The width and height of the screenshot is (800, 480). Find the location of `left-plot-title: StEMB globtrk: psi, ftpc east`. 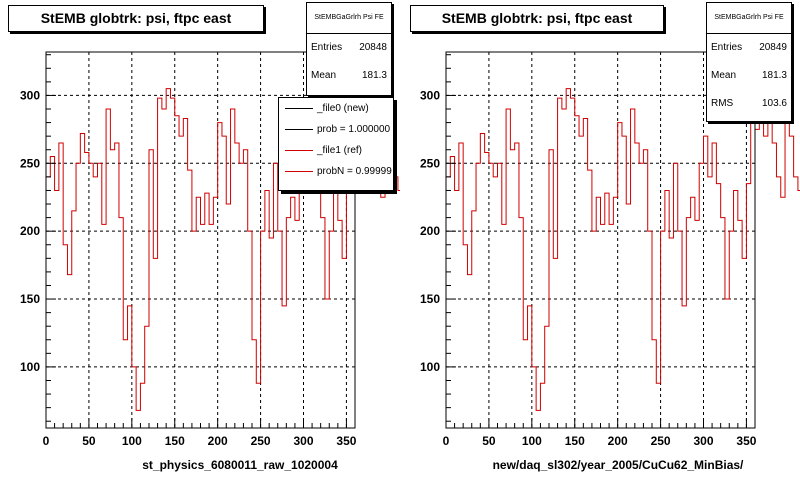

left-plot-title: StEMB globtrk: psi, ftpc east is located at coordinates (136, 18).